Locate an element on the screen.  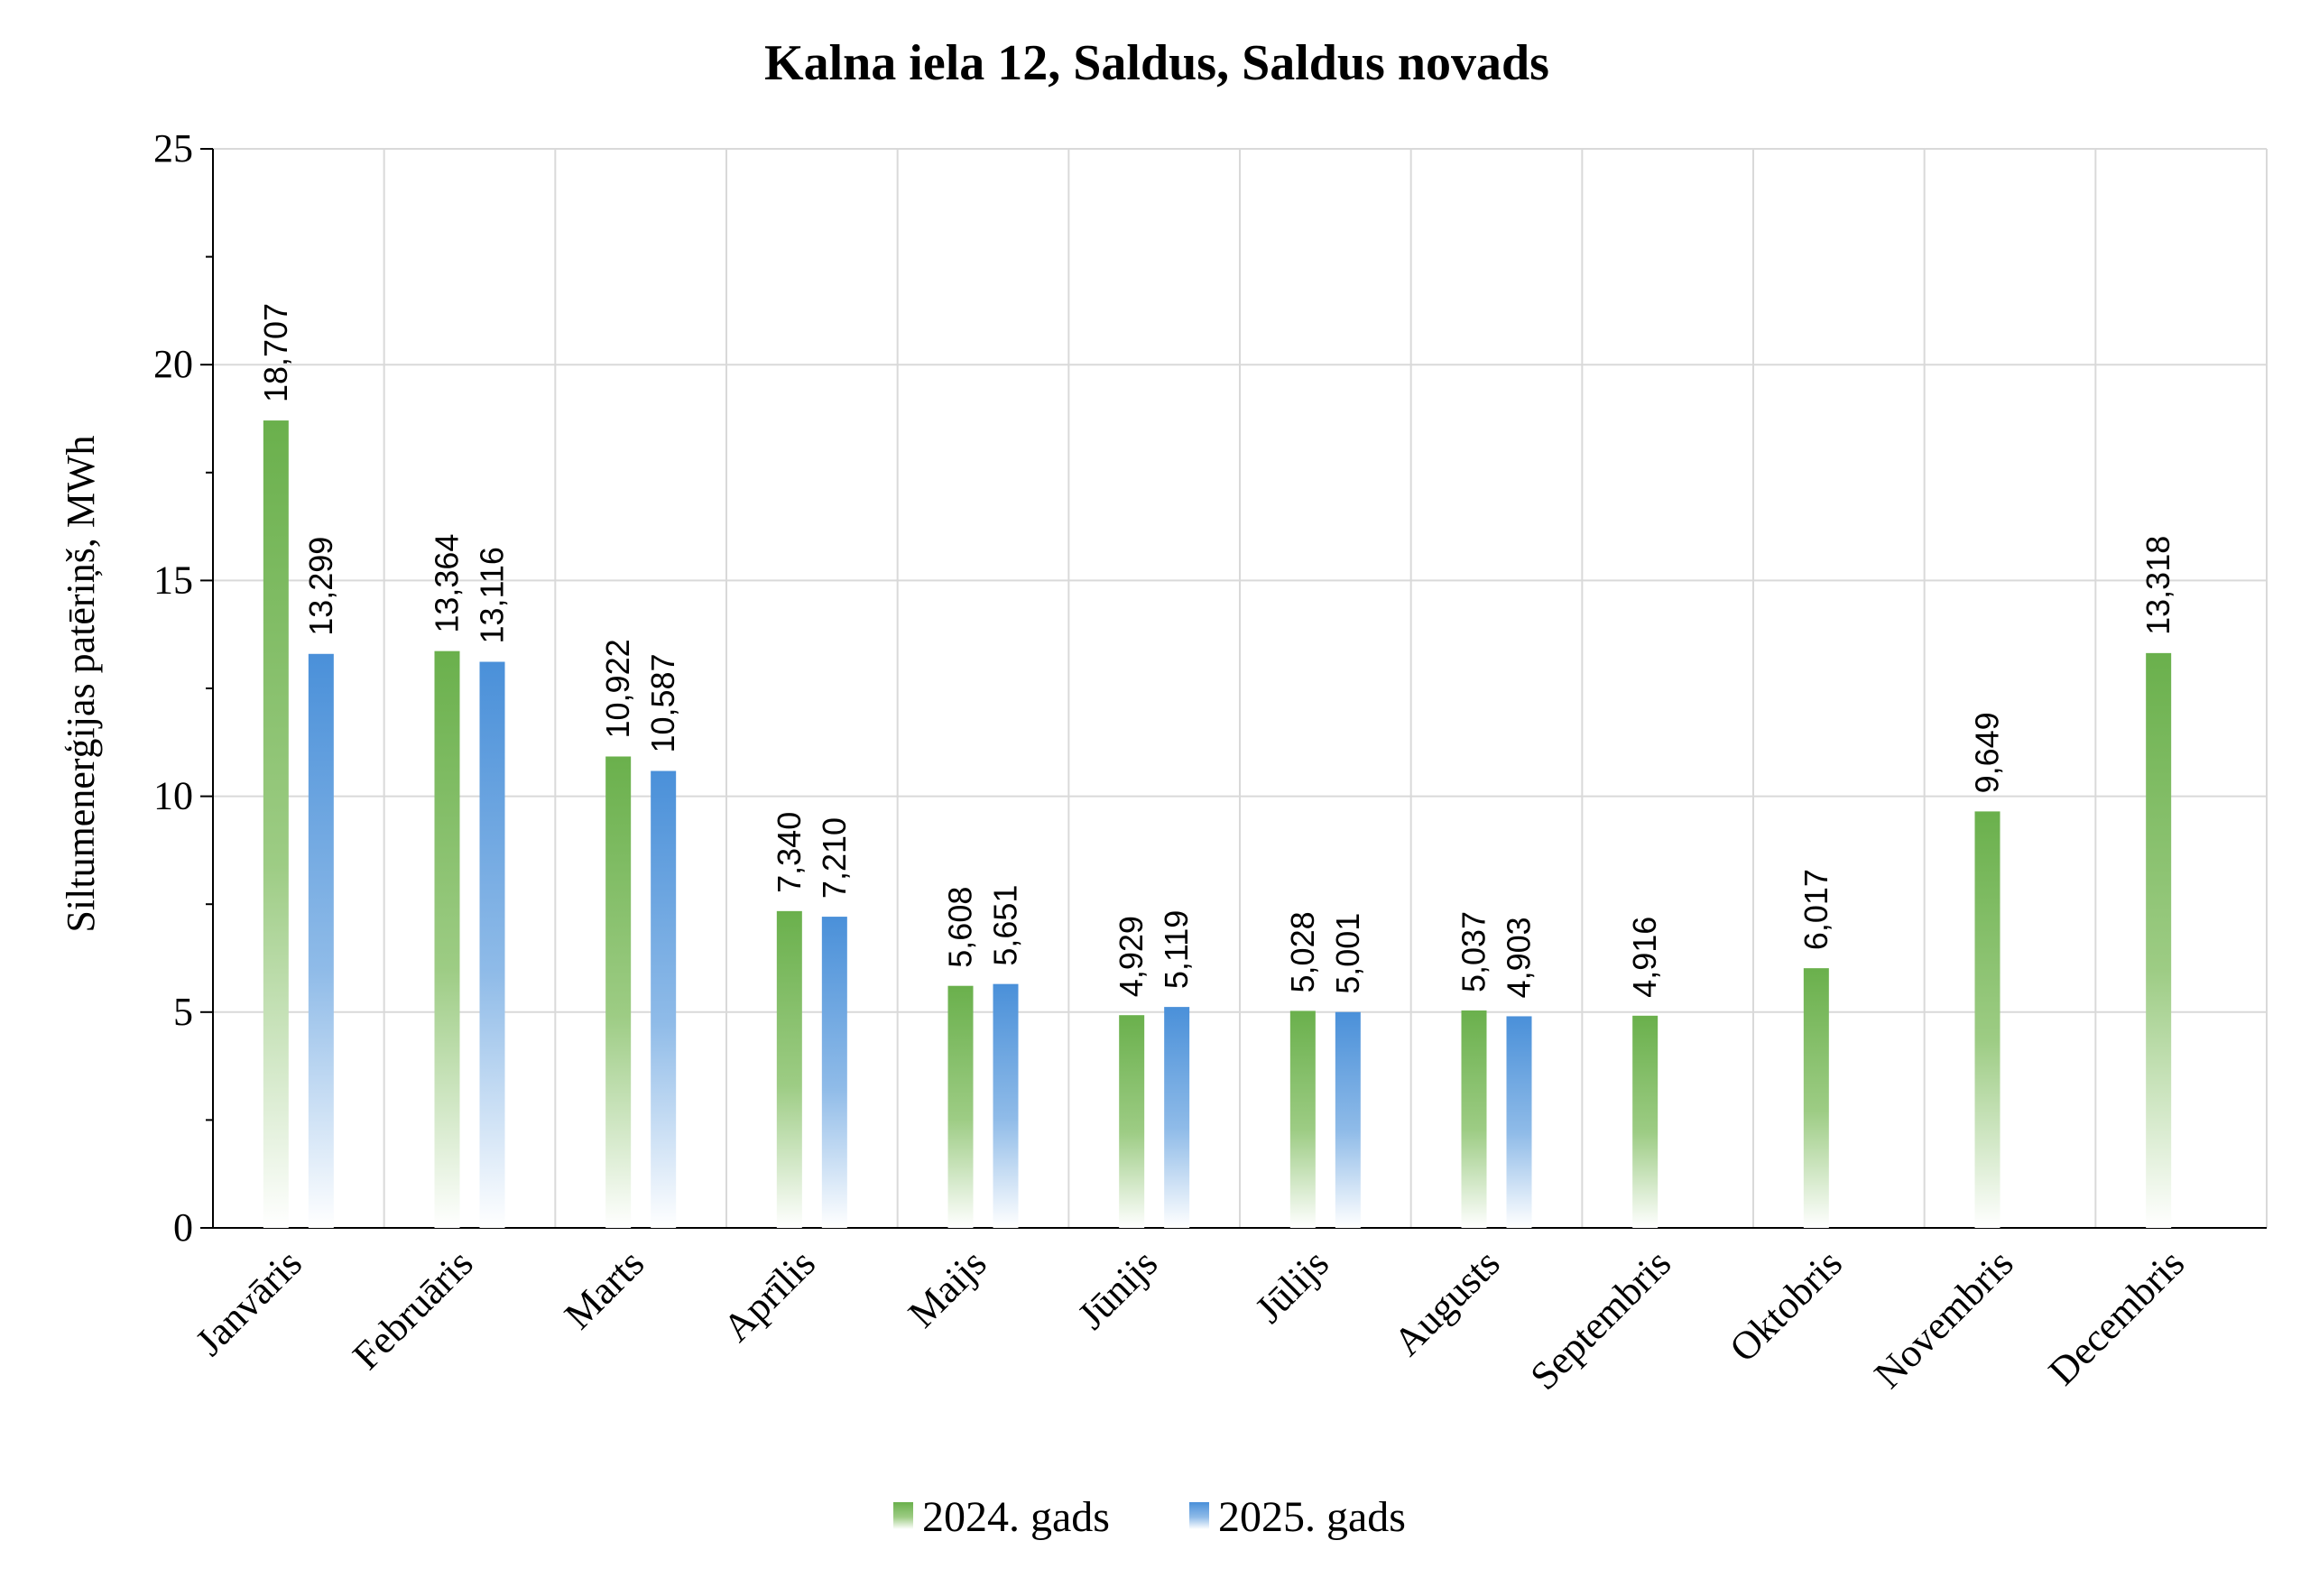
data-label: 10,922 is located at coordinates (617, 688).